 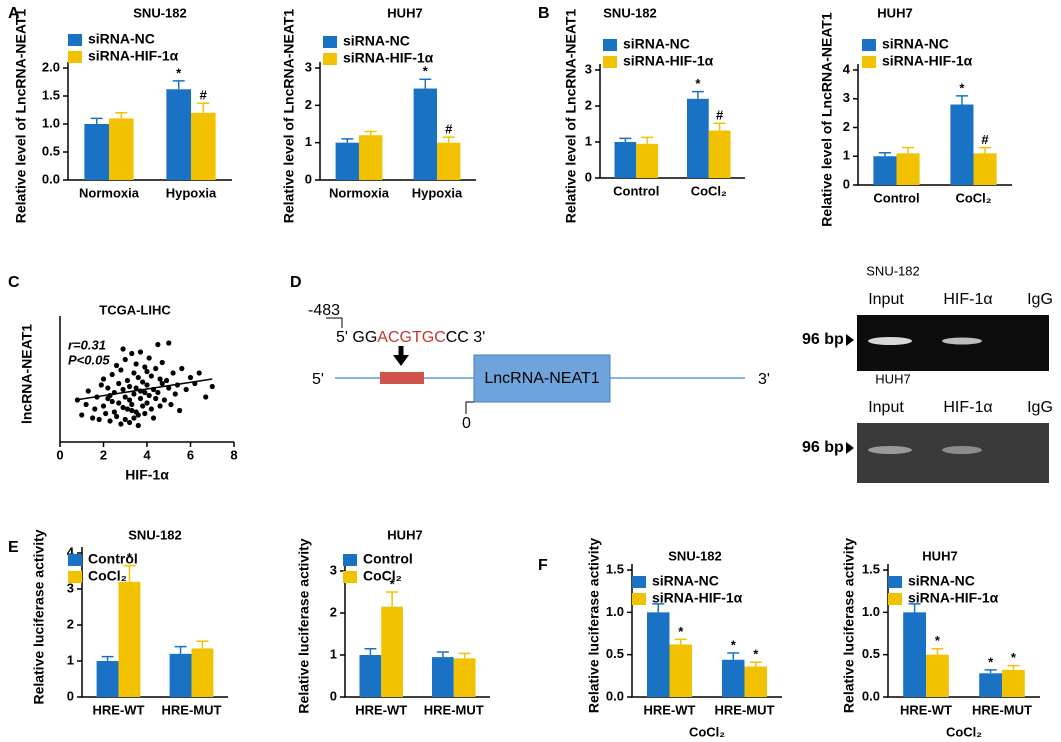 I want to click on lane-label: IgG, so click(x=1040, y=299).